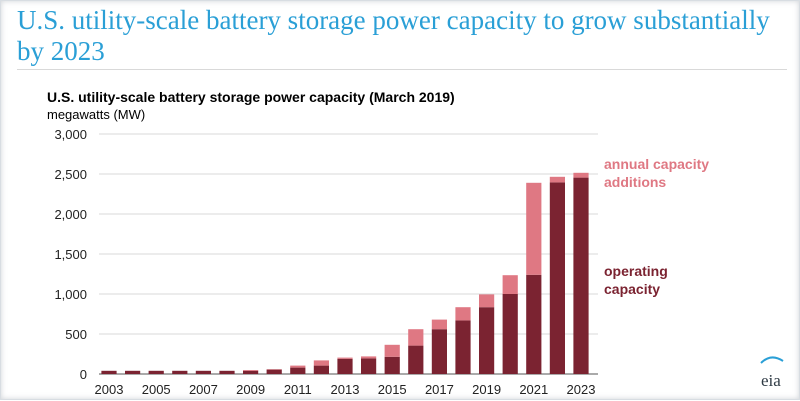 The image size is (800, 401). Describe the element at coordinates (226, 372) in the screenshot. I see `bar-operating-2008` at that location.